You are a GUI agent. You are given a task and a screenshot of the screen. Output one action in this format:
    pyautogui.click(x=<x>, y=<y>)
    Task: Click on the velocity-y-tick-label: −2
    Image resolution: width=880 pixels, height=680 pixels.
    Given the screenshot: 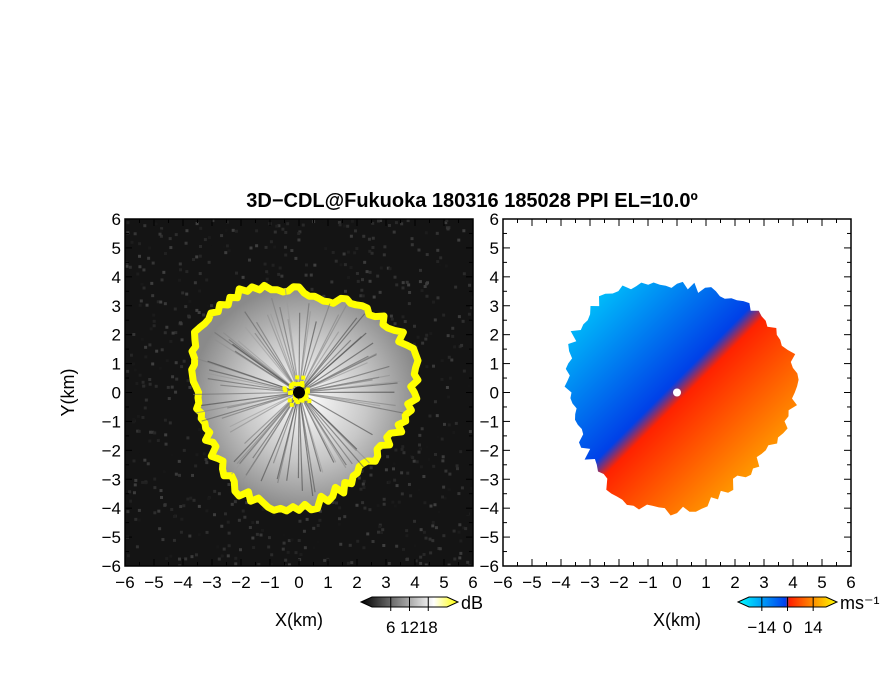 What is the action you would take?
    pyautogui.click(x=489, y=450)
    